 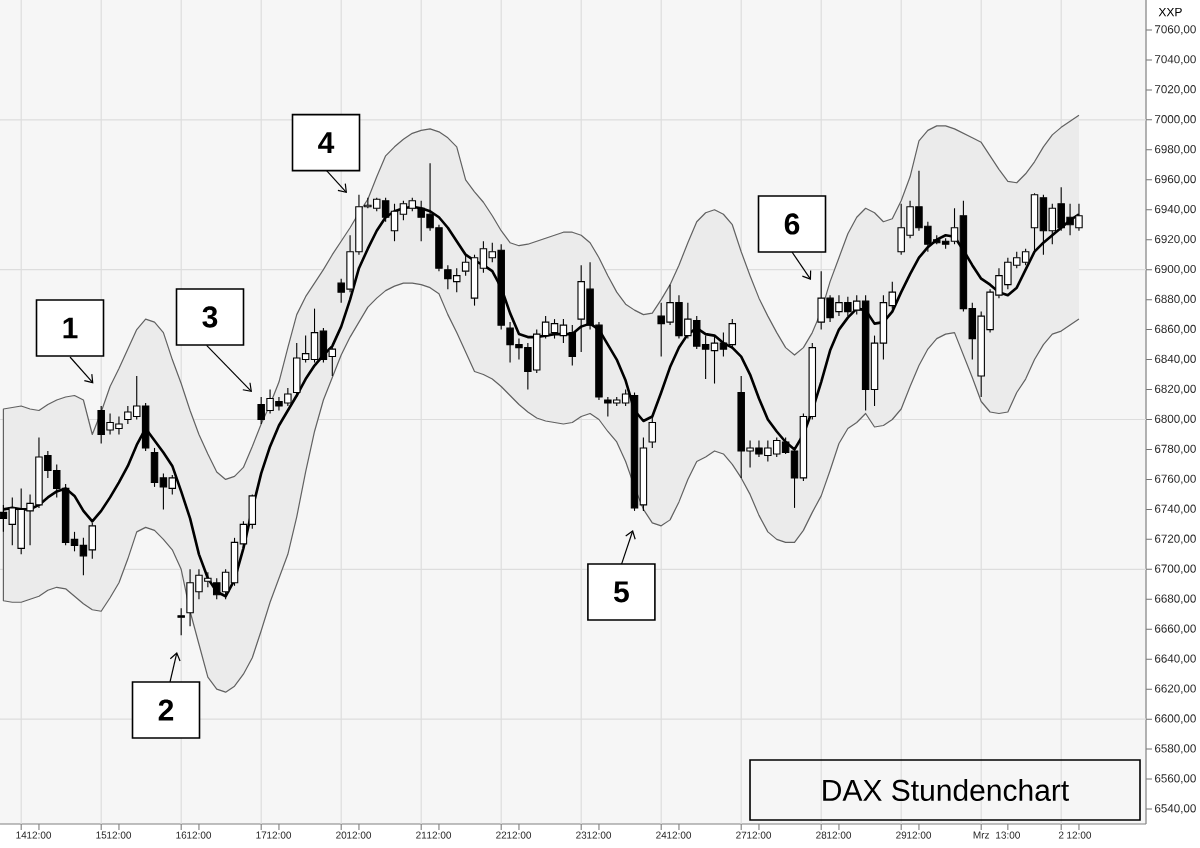 I want to click on annotation: 6, so click(x=792, y=224).